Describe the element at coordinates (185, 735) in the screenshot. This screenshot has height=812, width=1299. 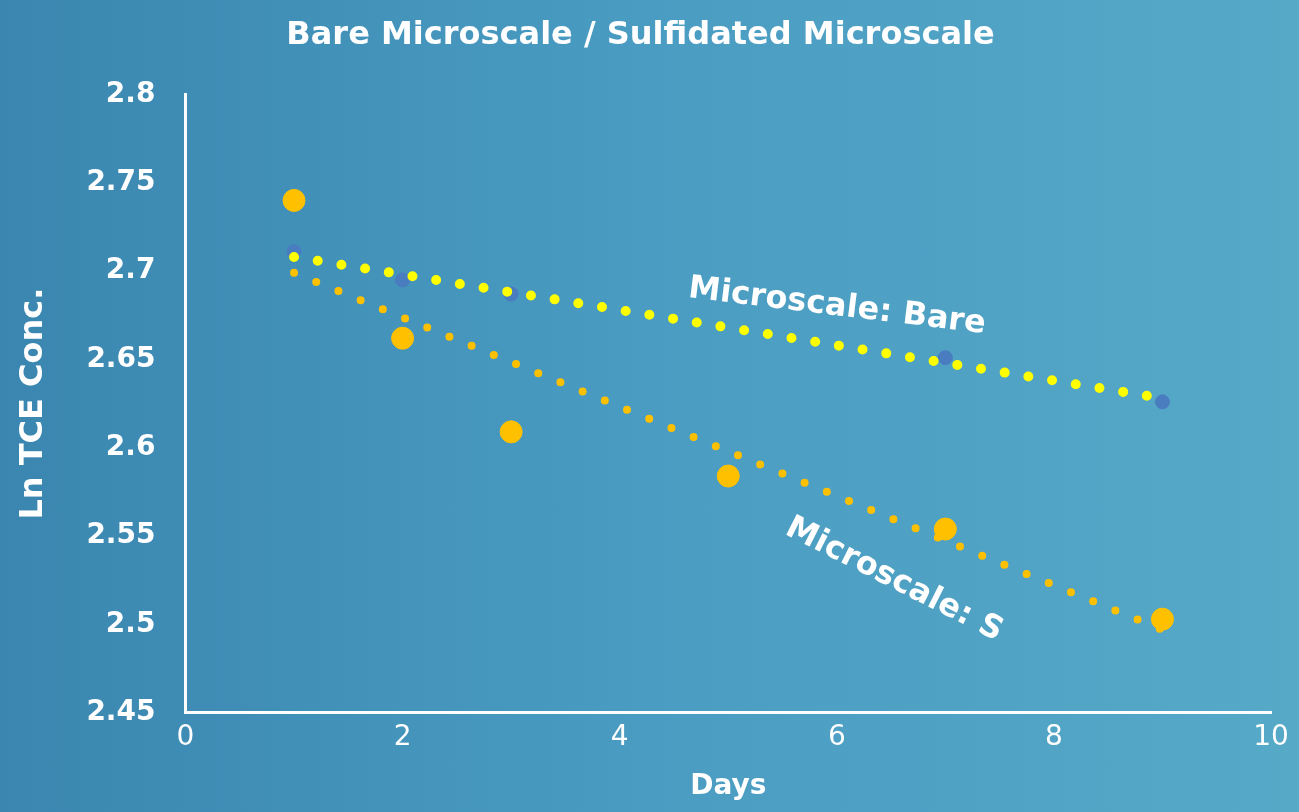
I see `x-tick-label: 0` at that location.